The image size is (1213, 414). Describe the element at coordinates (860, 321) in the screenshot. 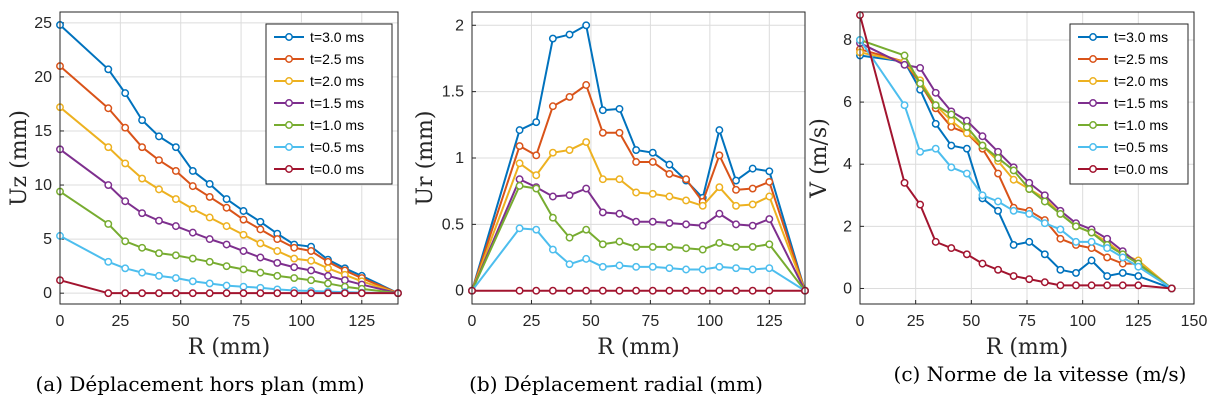

I see `x-tick-label: 0` at that location.